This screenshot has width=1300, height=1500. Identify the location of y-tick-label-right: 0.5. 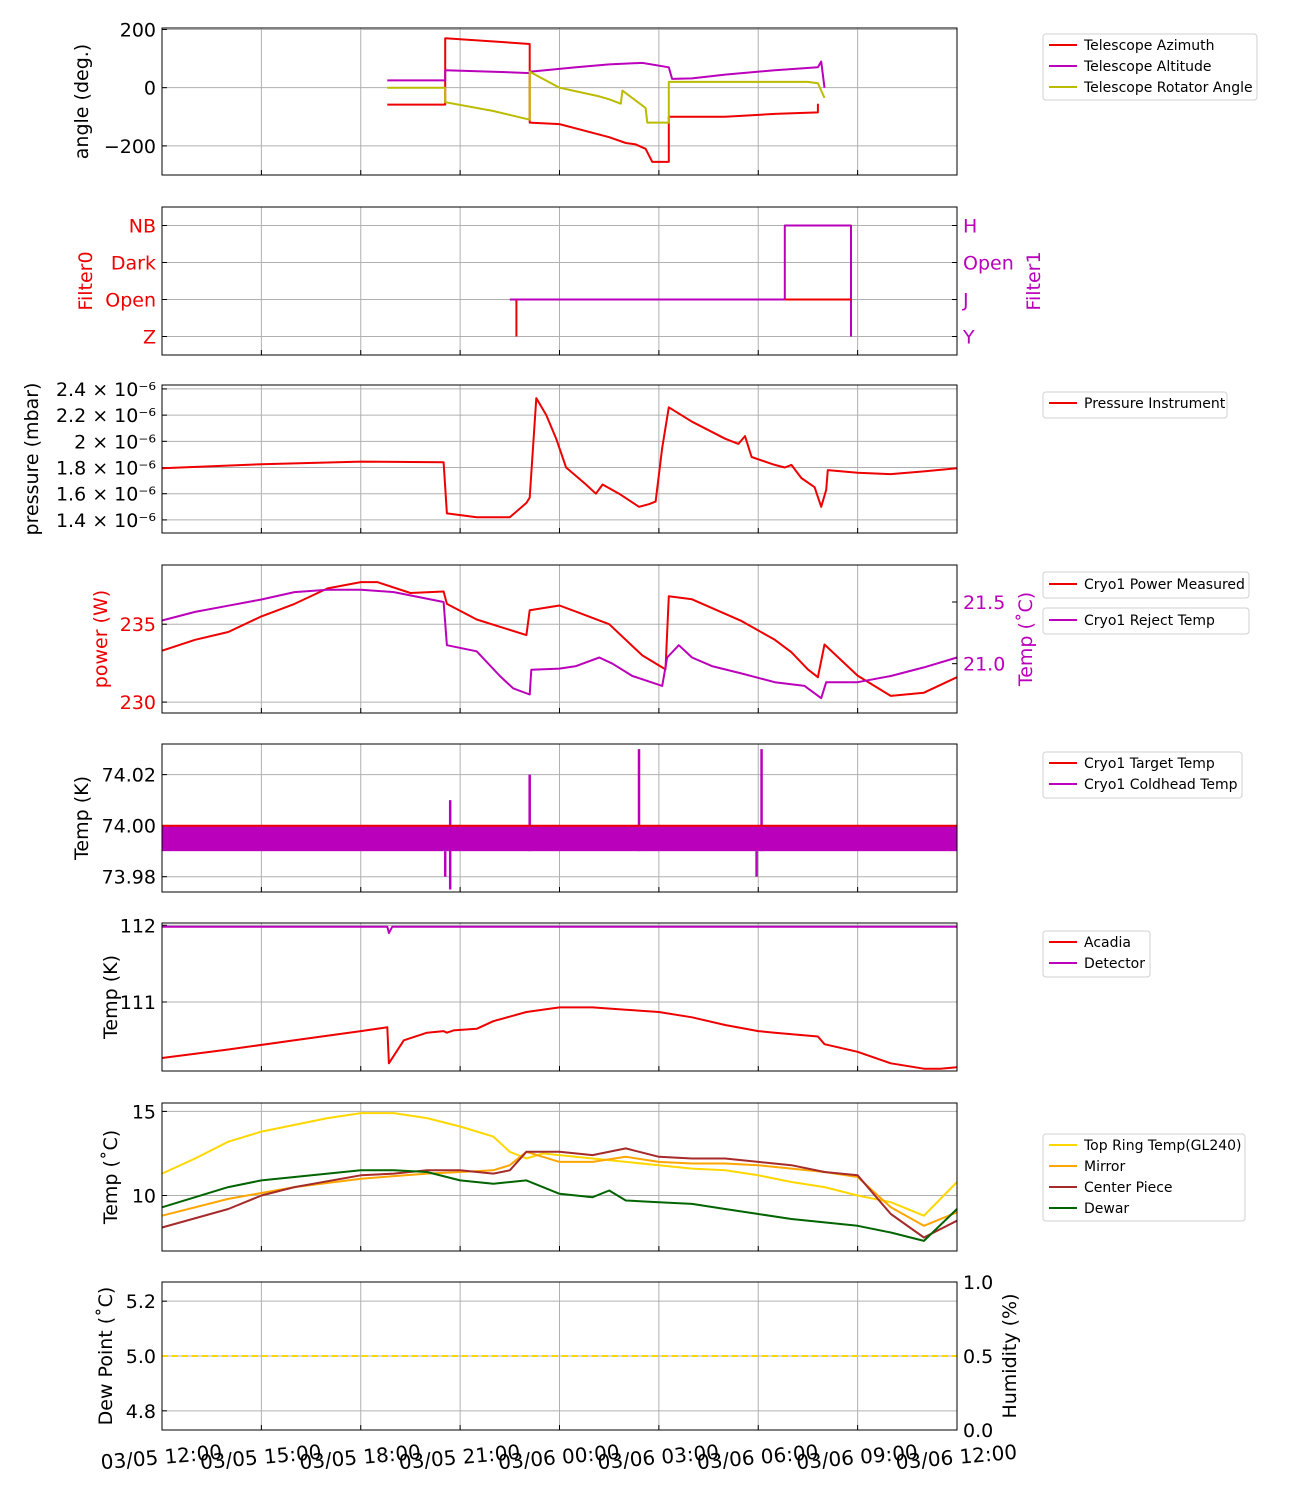
(978, 1357).